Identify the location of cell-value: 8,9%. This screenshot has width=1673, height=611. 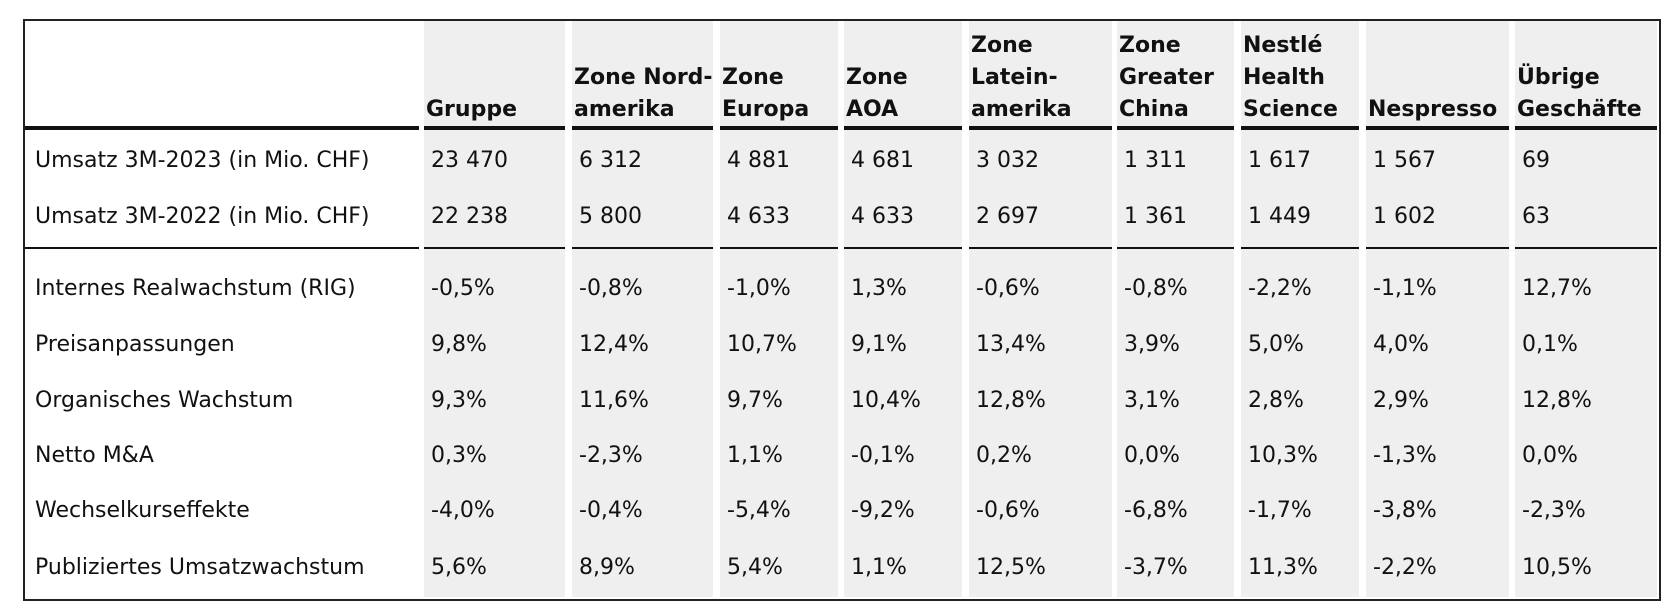
(607, 567).